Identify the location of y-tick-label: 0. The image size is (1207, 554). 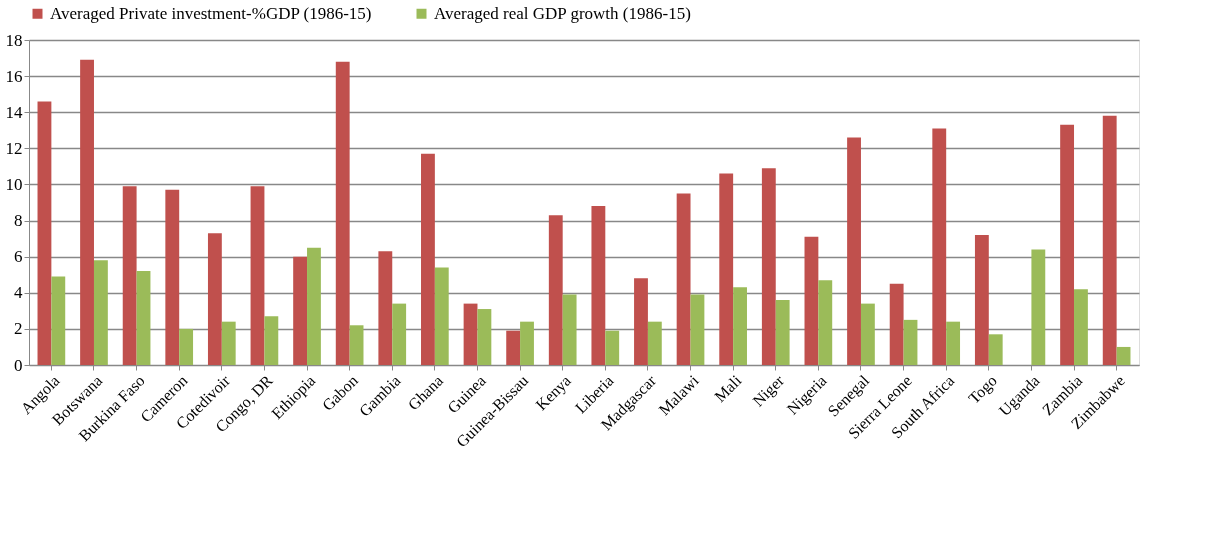
(18, 365).